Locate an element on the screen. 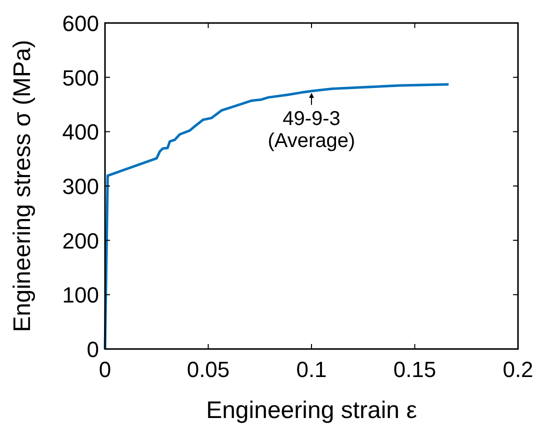 The width and height of the screenshot is (537, 429). y-tick-label: 0 is located at coordinates (92, 349).